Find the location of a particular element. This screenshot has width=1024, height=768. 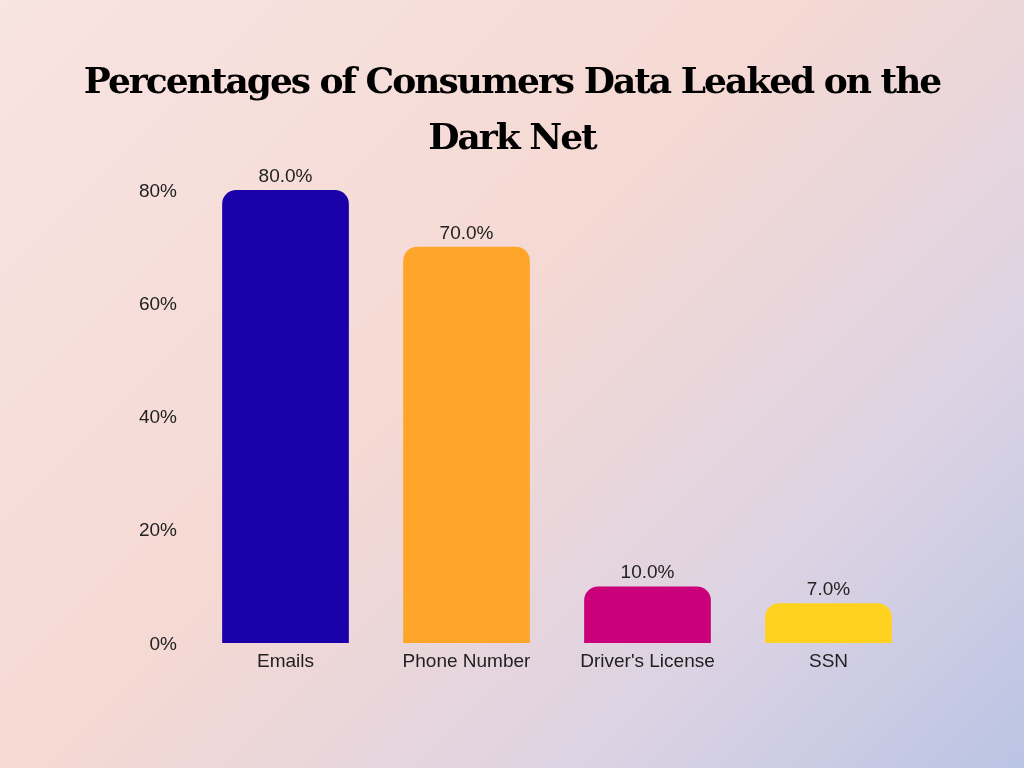

x-tick-label: Emails is located at coordinates (285, 660).